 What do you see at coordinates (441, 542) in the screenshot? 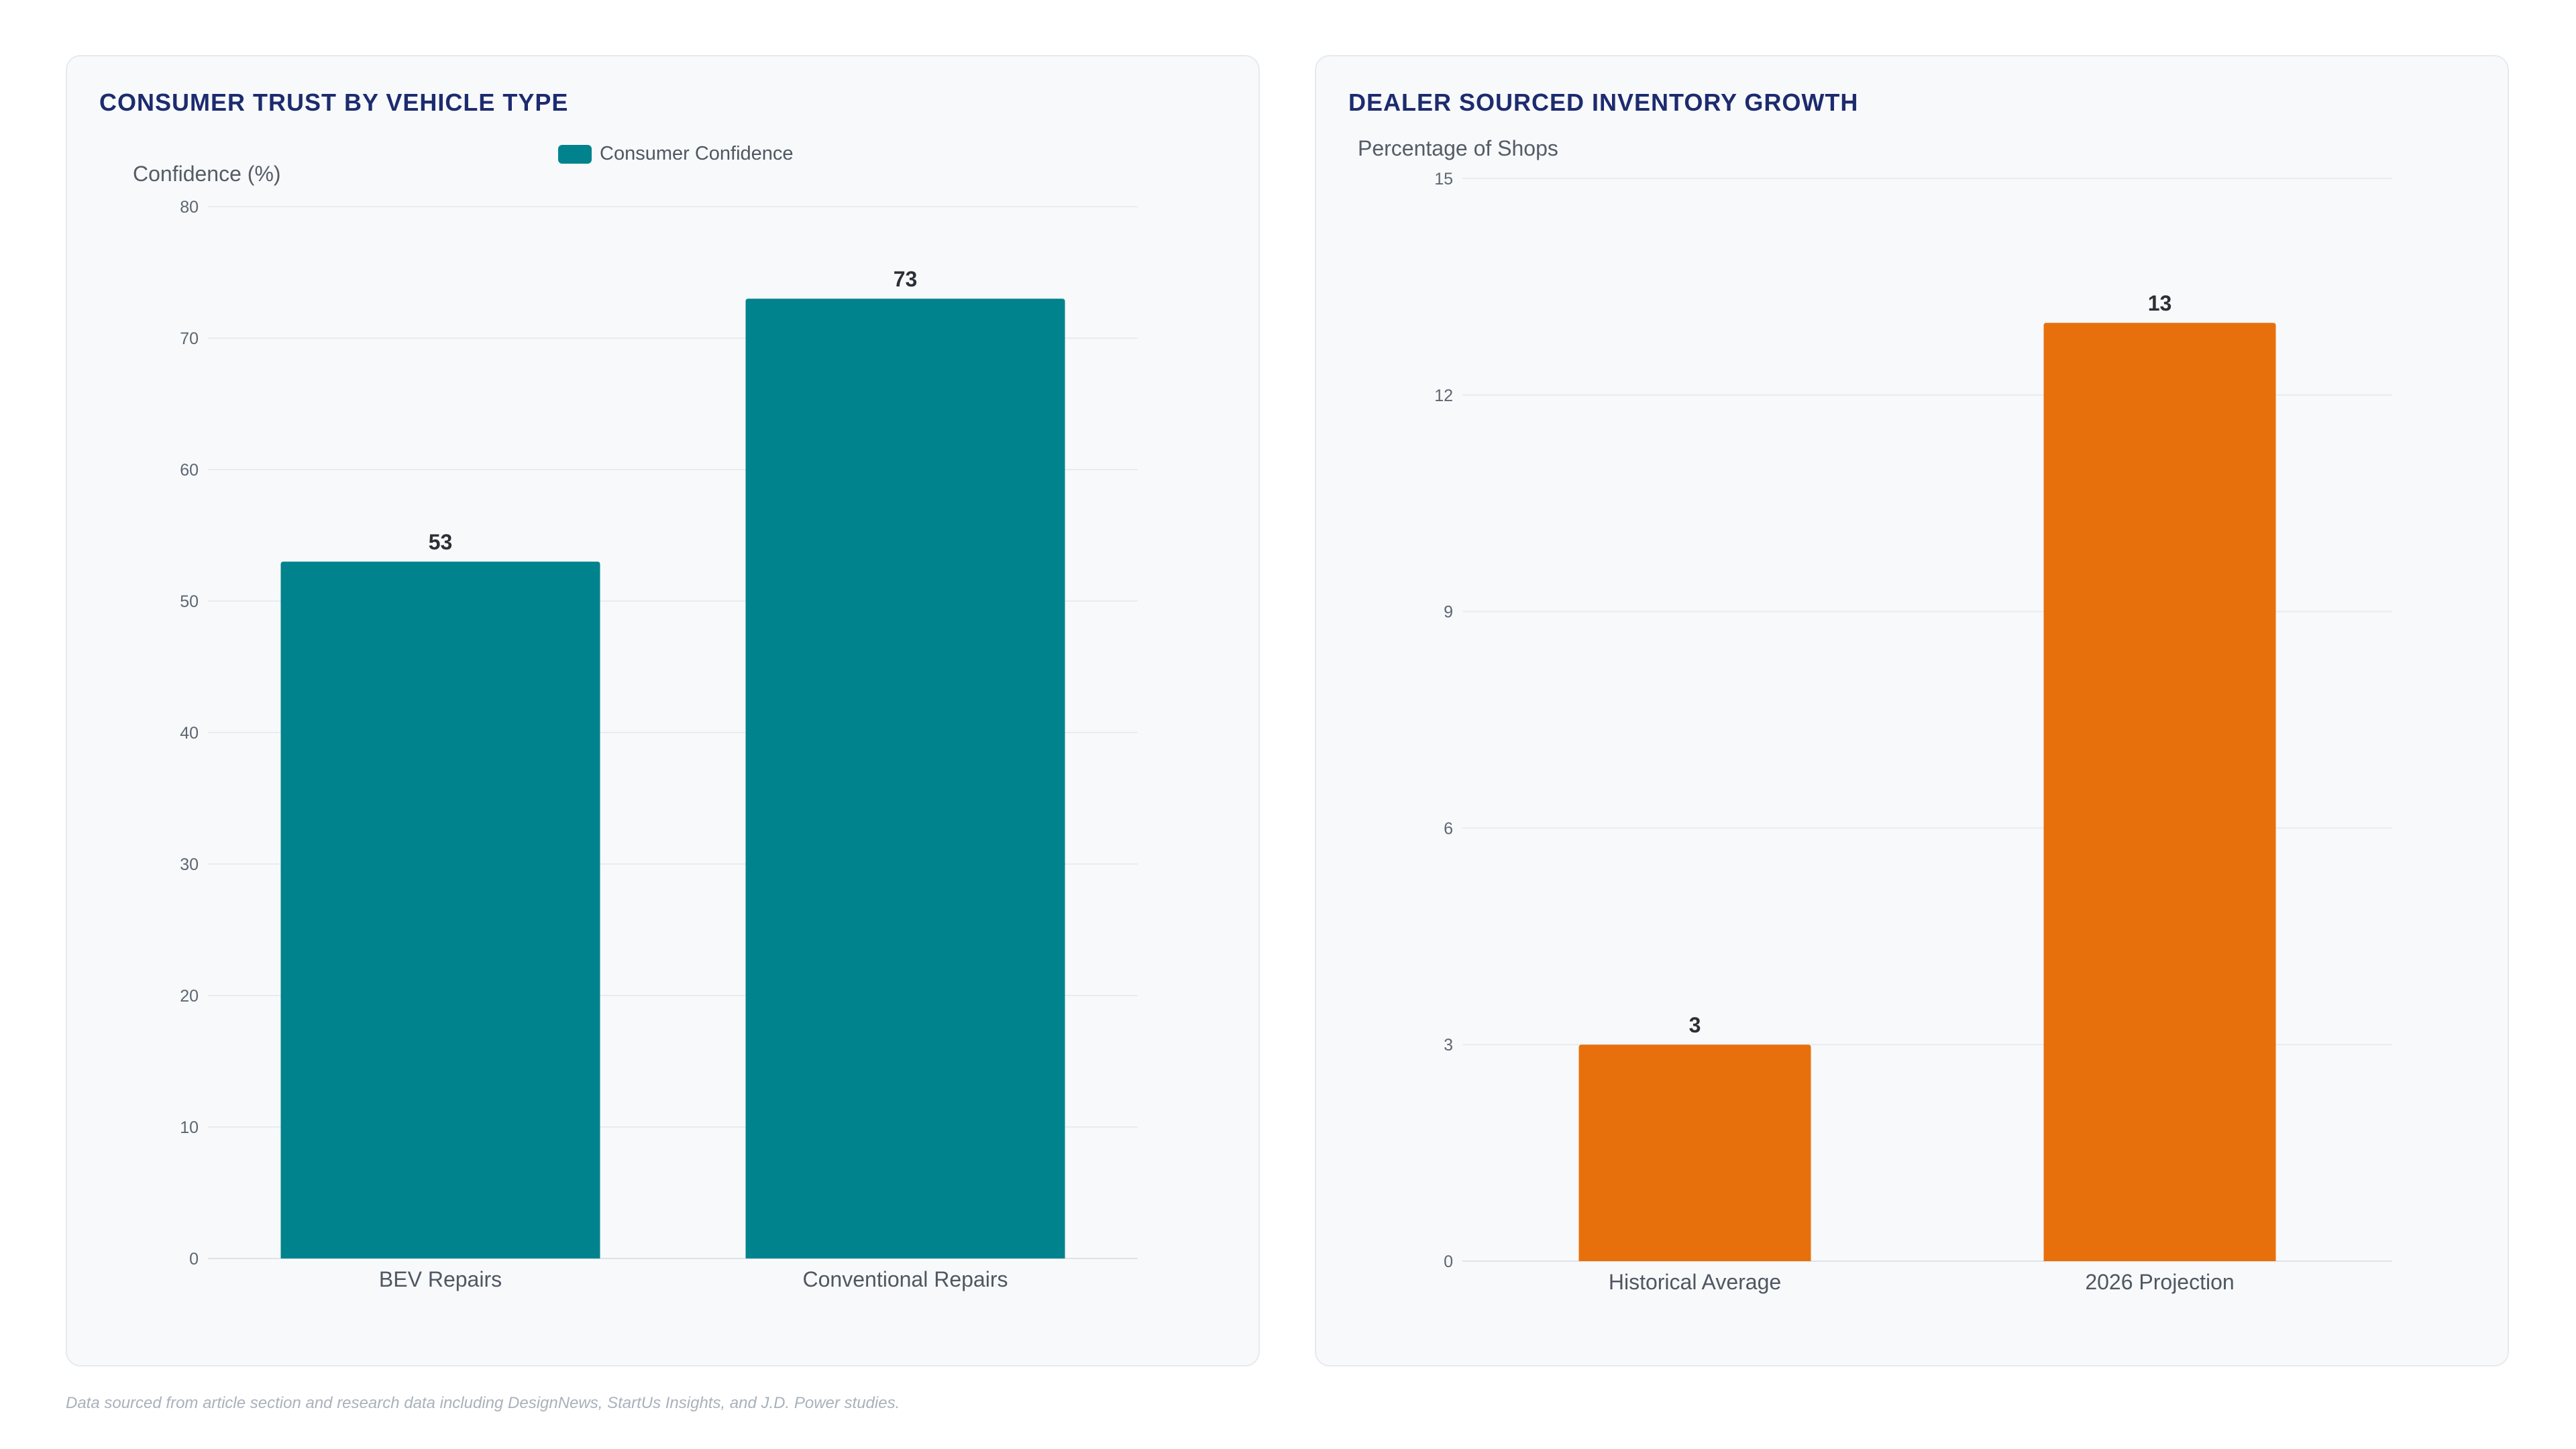
I see `bar-value-label: 53` at bounding box center [441, 542].